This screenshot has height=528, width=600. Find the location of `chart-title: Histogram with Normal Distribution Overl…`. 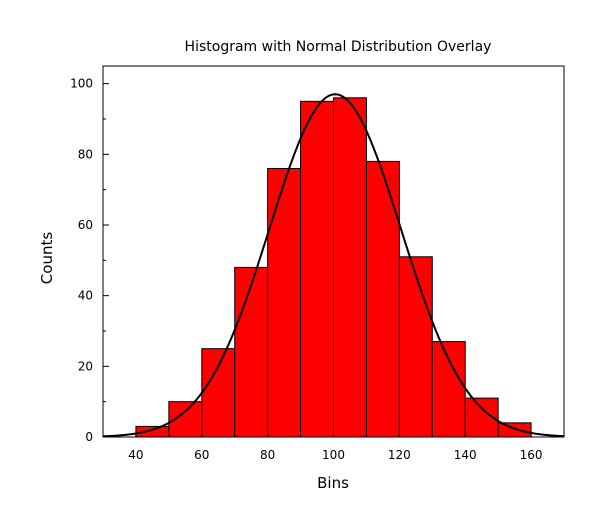

chart-title: Histogram with Normal Distribution Overl… is located at coordinates (338, 47).